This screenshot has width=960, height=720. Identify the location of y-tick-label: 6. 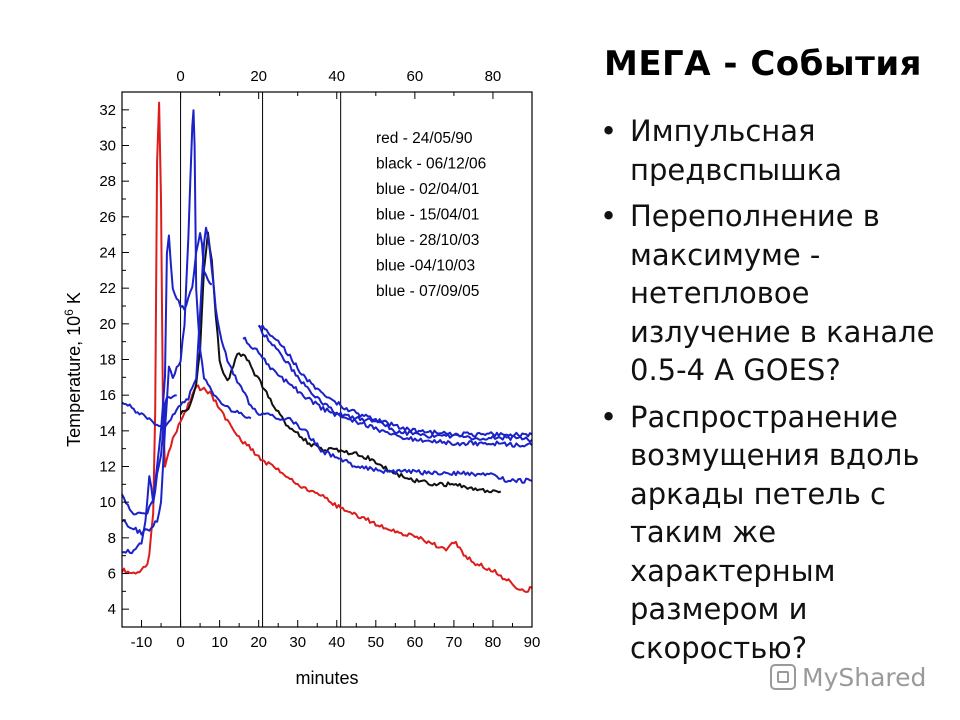
(112, 574).